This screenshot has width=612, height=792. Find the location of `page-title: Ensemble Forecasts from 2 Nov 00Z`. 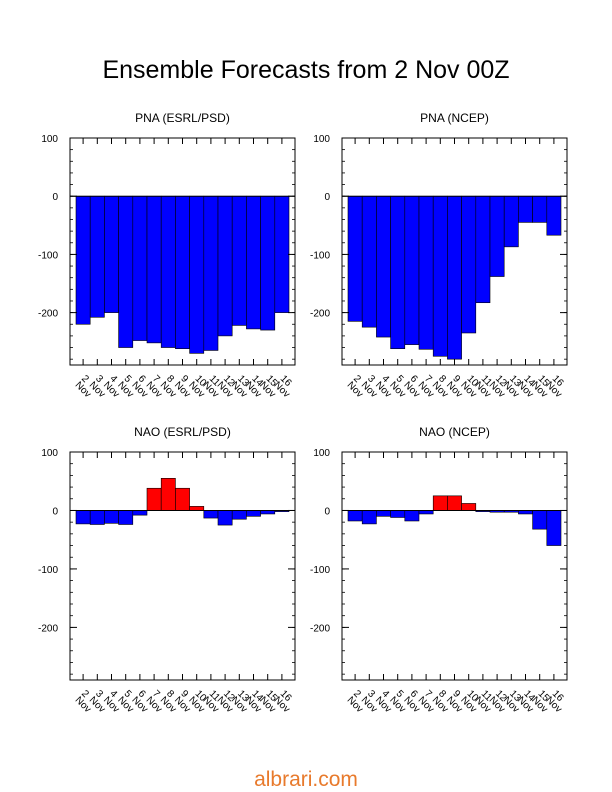

page-title: Ensemble Forecasts from 2 Nov 00Z is located at coordinates (306, 70).